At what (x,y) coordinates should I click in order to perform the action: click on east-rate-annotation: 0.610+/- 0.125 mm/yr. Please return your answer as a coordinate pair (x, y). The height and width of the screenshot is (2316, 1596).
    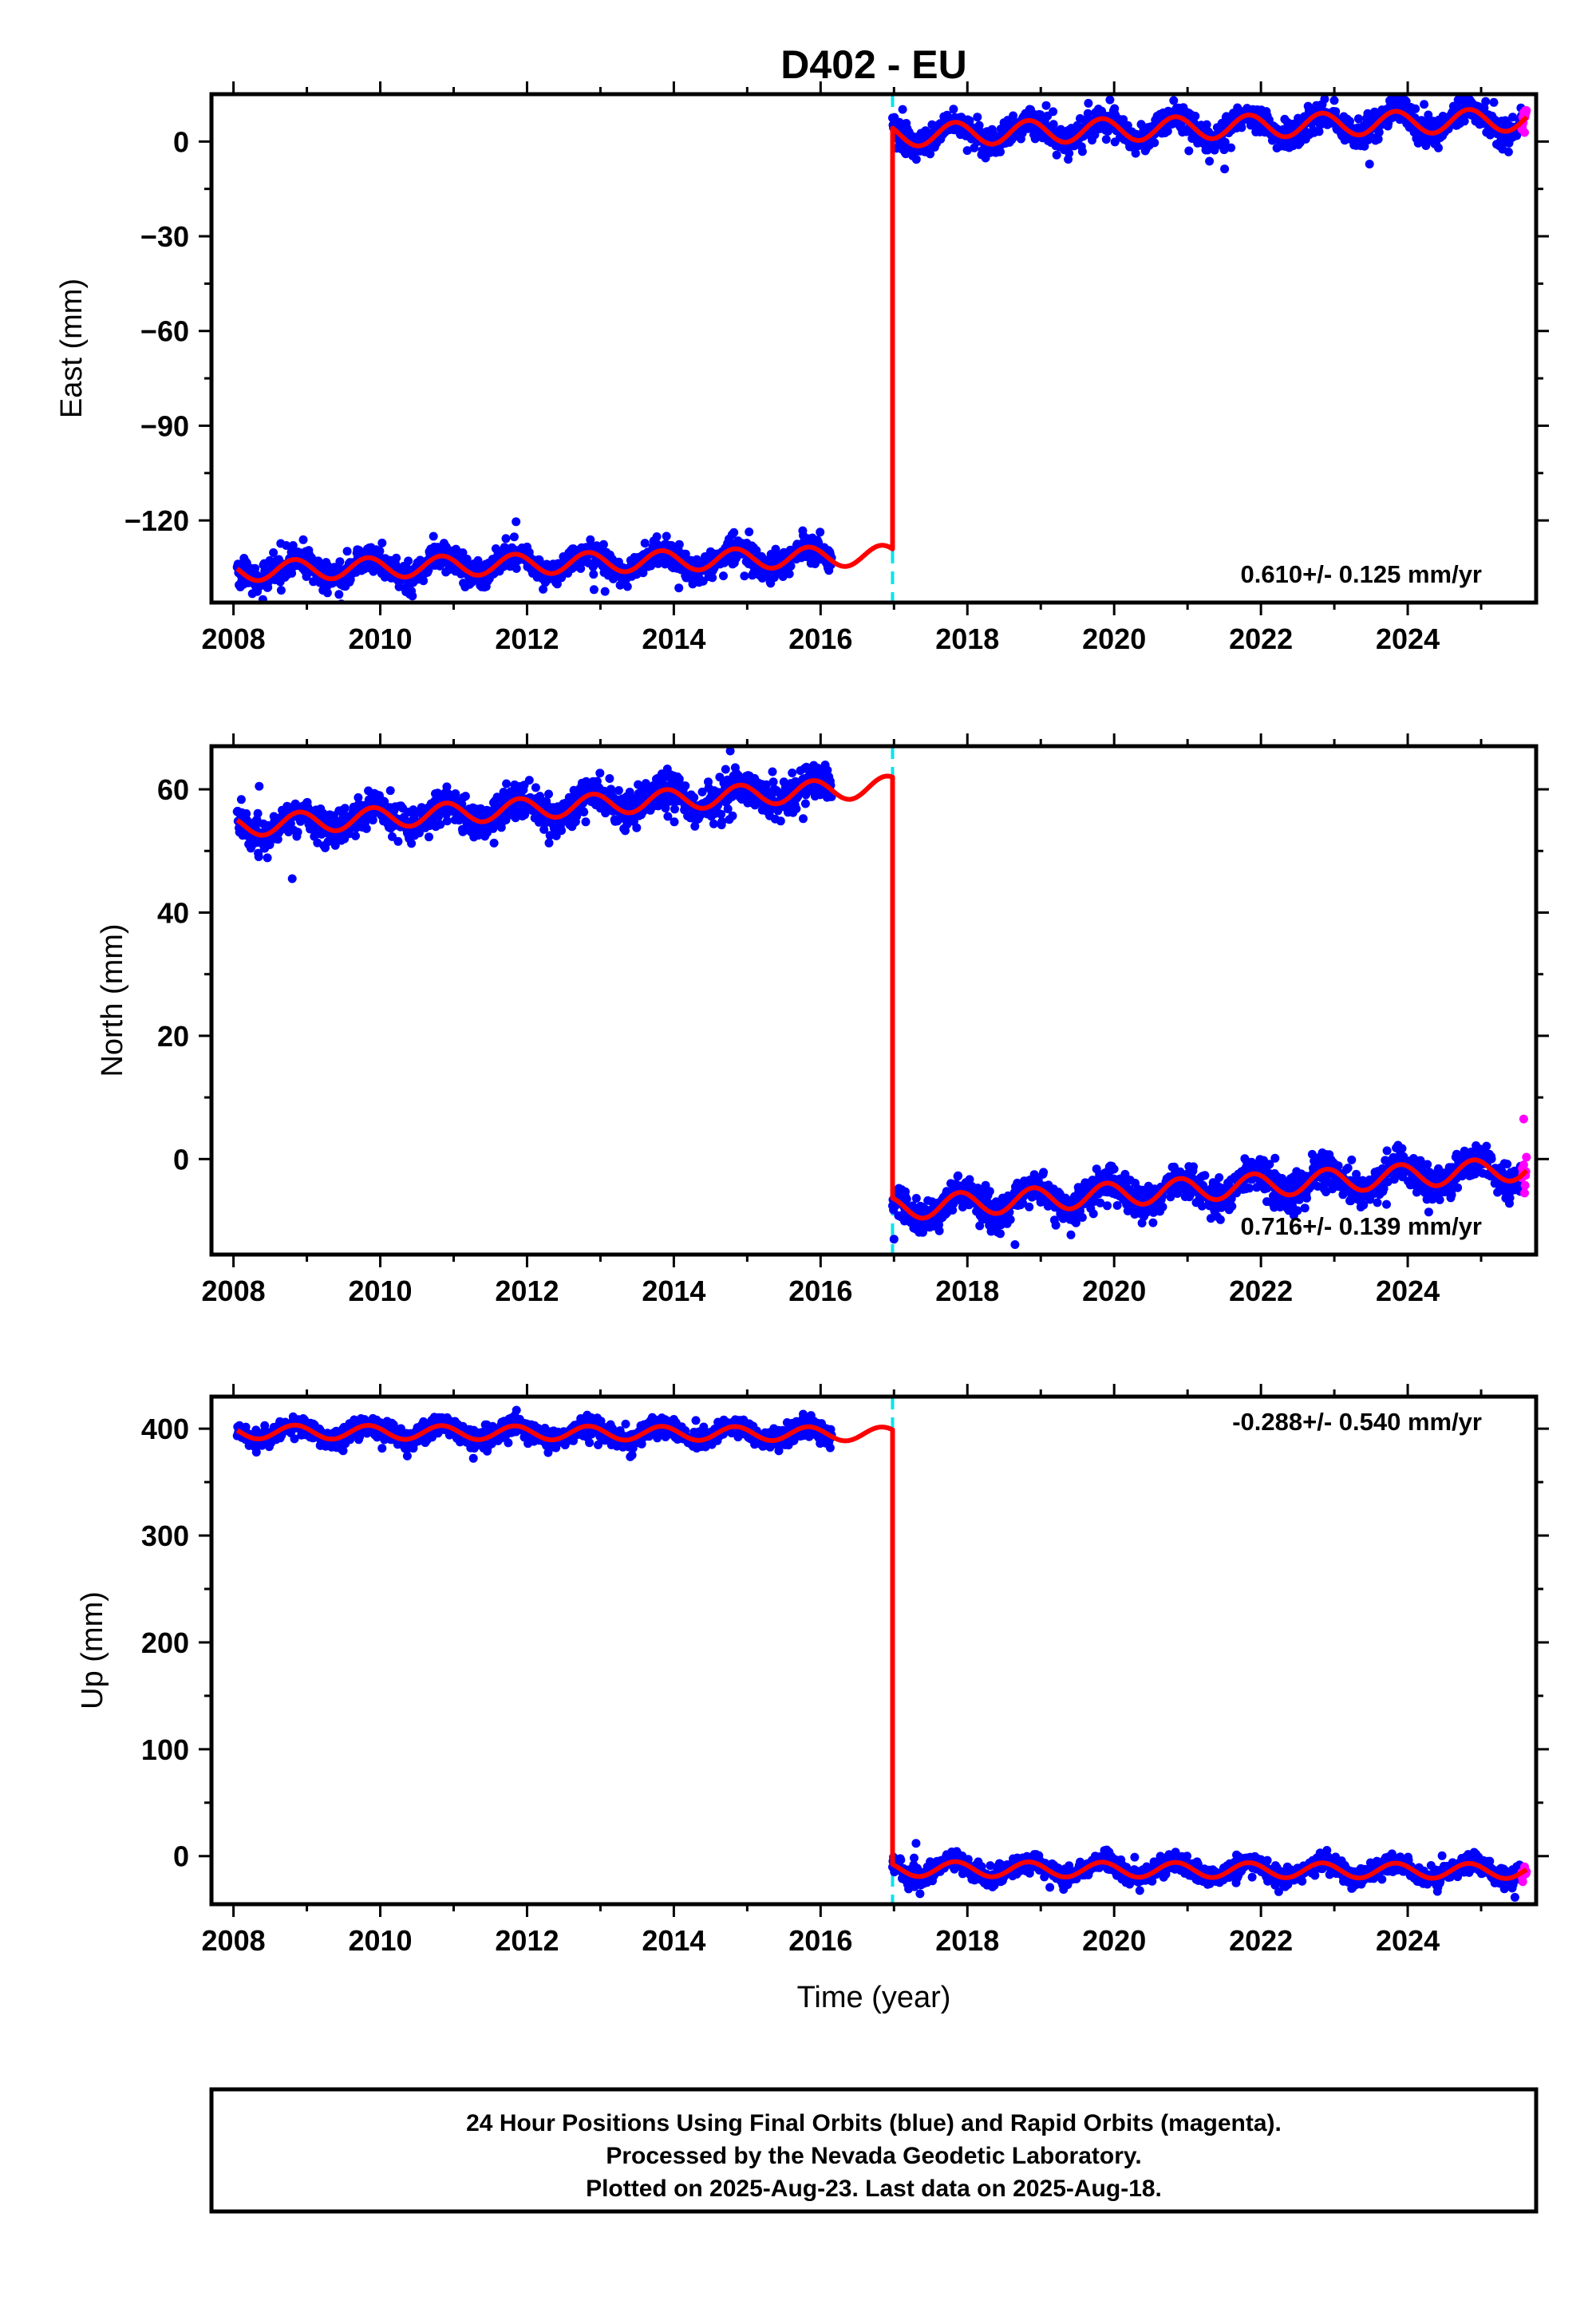
    Looking at the image, I should click on (1361, 574).